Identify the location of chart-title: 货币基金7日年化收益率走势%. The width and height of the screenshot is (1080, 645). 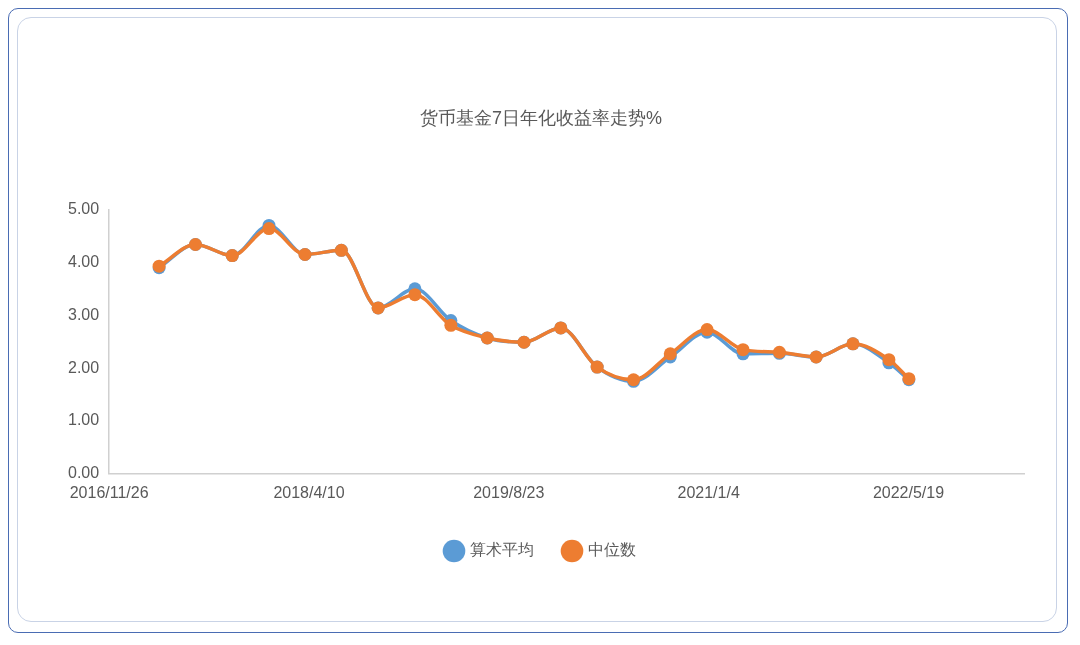
(541, 117).